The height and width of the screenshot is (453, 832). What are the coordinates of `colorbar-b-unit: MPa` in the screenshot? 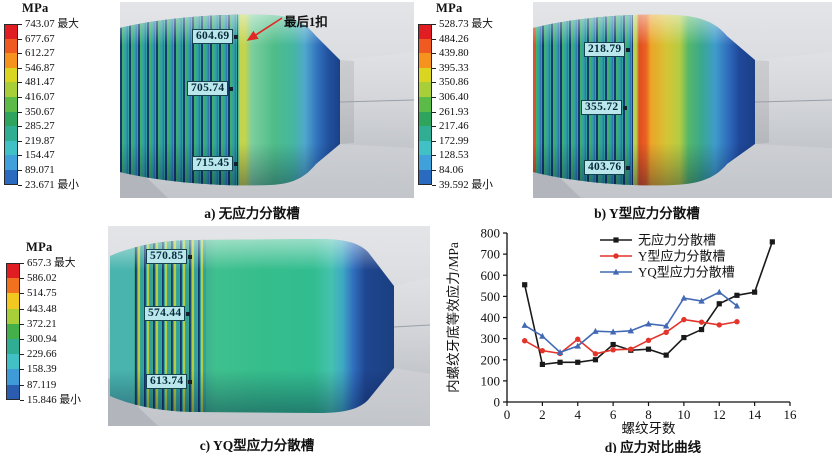 It's located at (449, 8).